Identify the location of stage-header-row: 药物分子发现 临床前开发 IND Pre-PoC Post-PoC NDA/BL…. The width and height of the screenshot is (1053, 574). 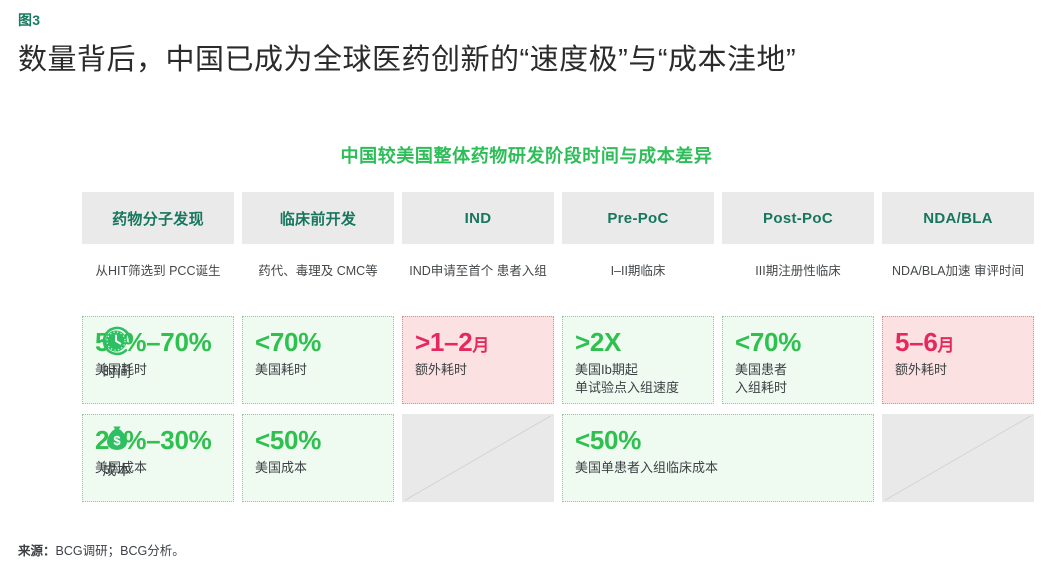
(558, 220).